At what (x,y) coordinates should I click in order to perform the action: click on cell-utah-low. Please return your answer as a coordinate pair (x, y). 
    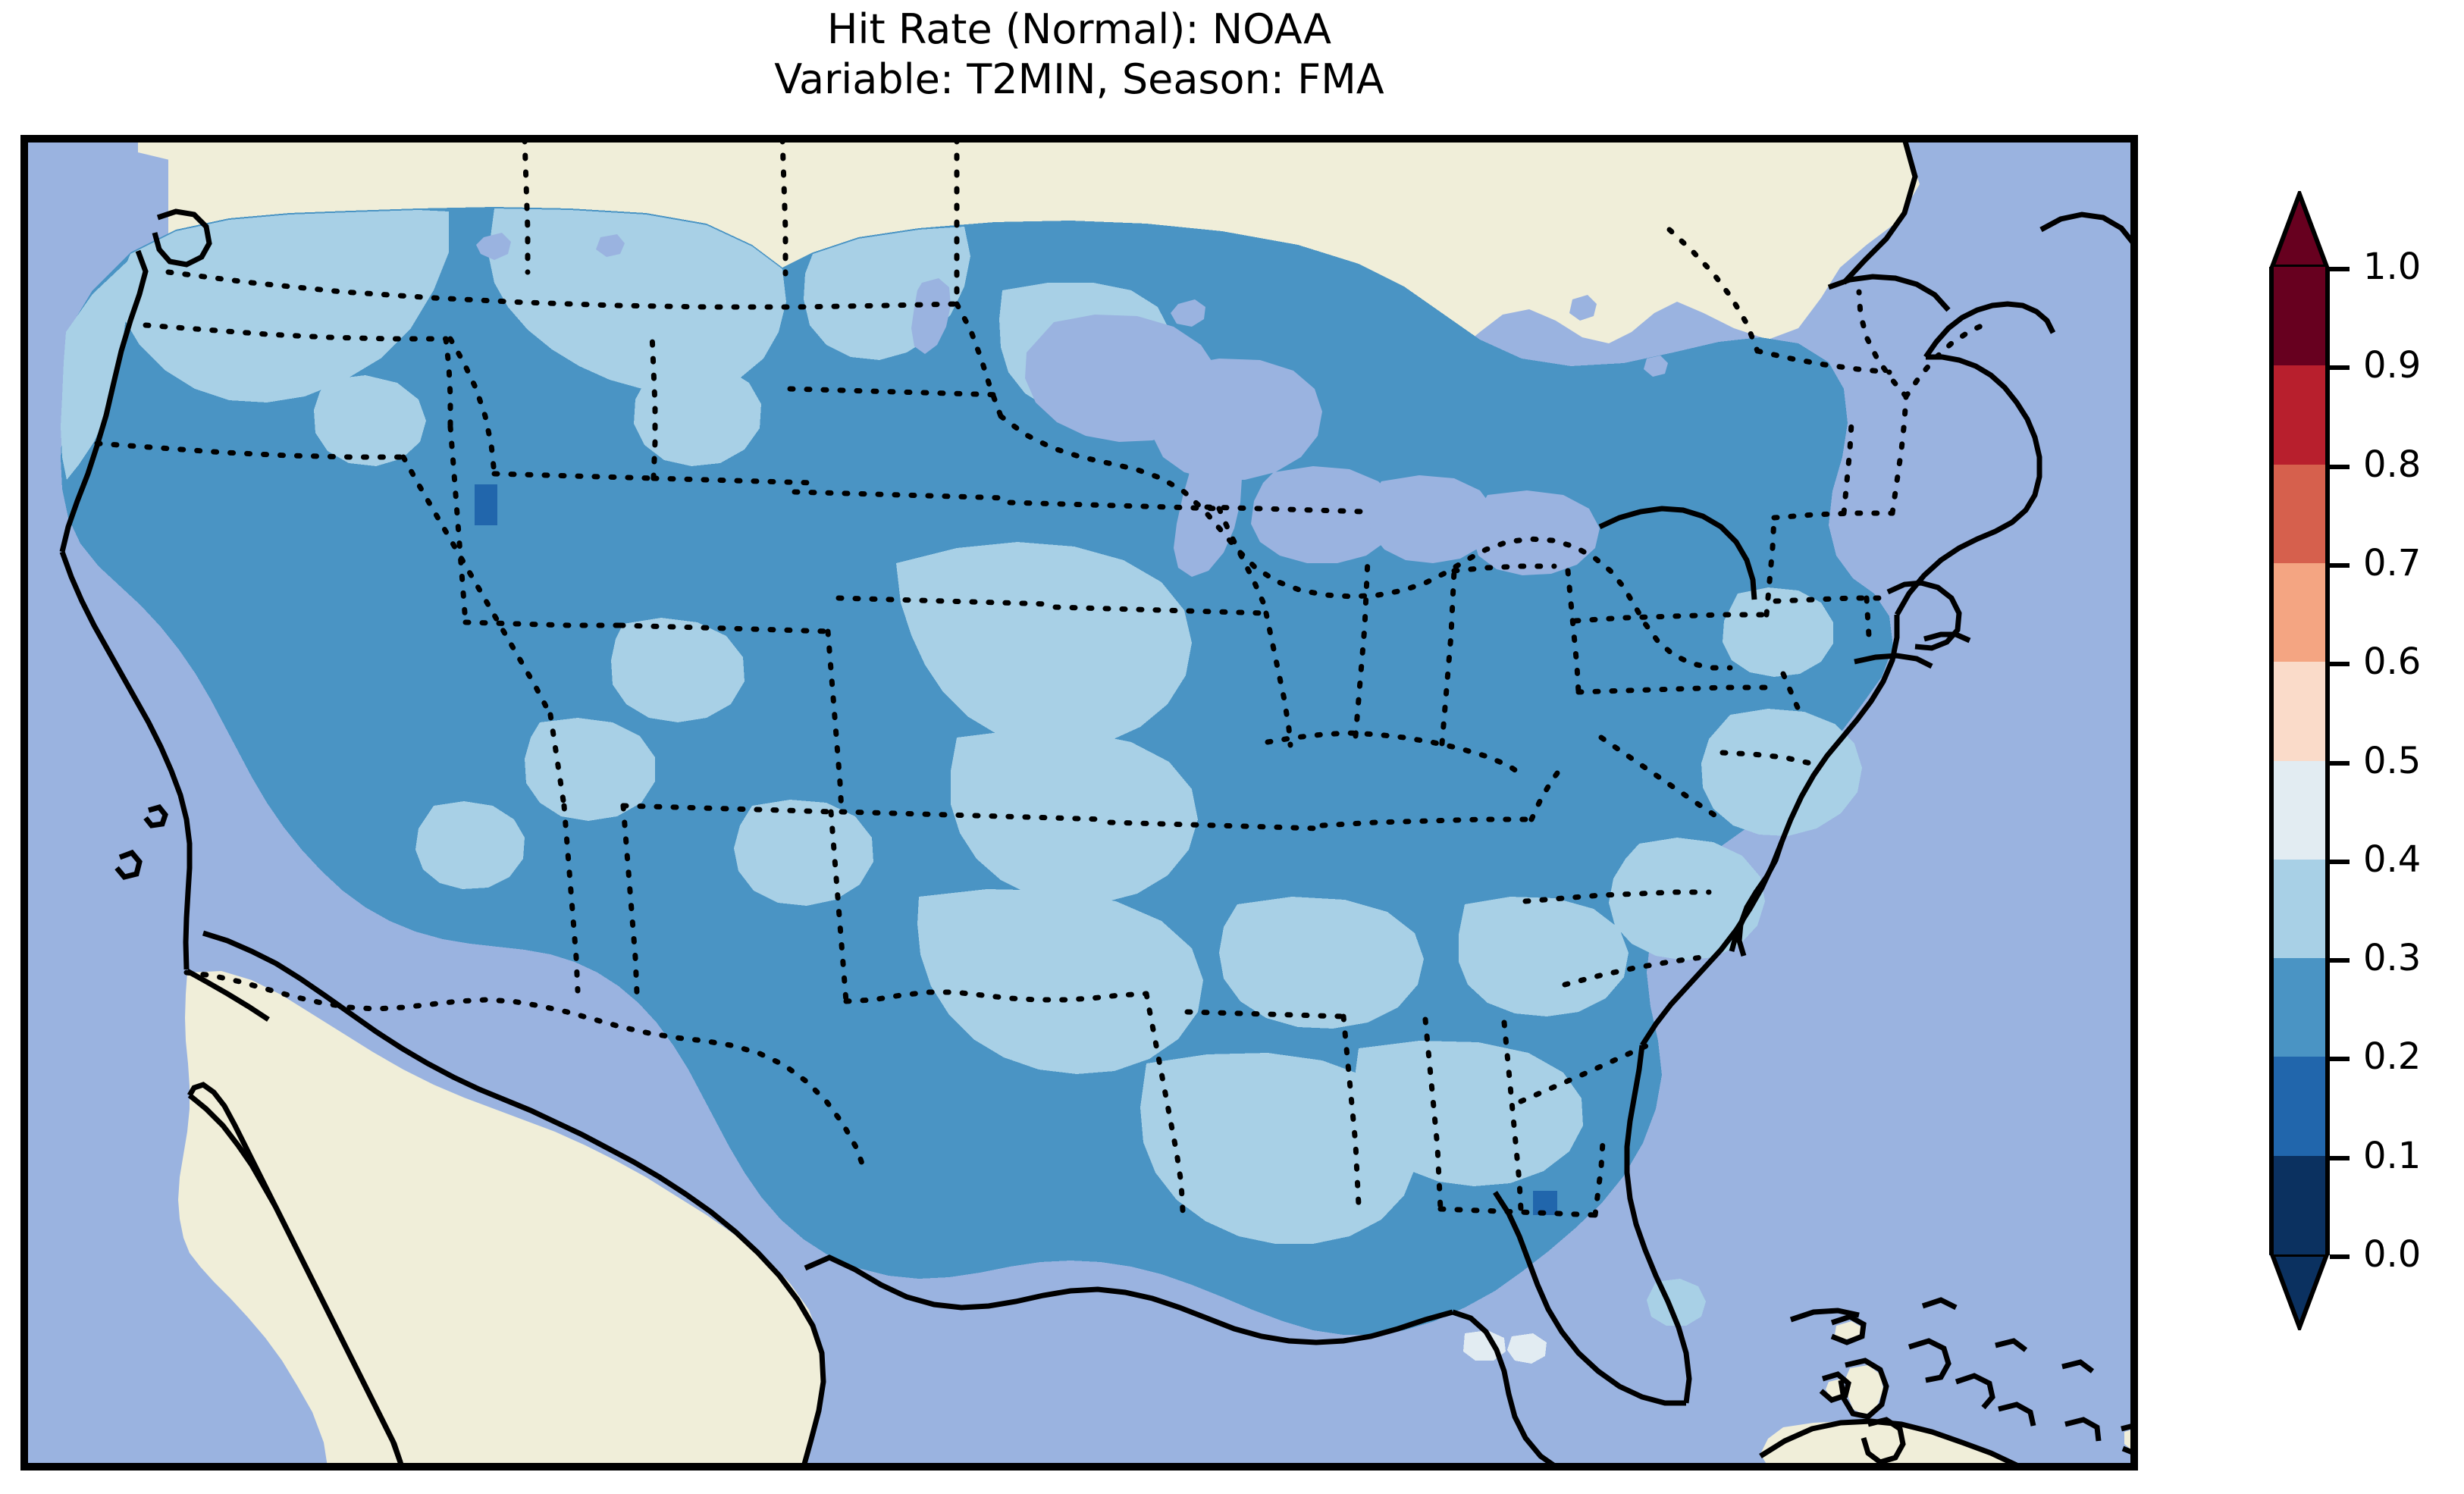
    Looking at the image, I should click on (486, 504).